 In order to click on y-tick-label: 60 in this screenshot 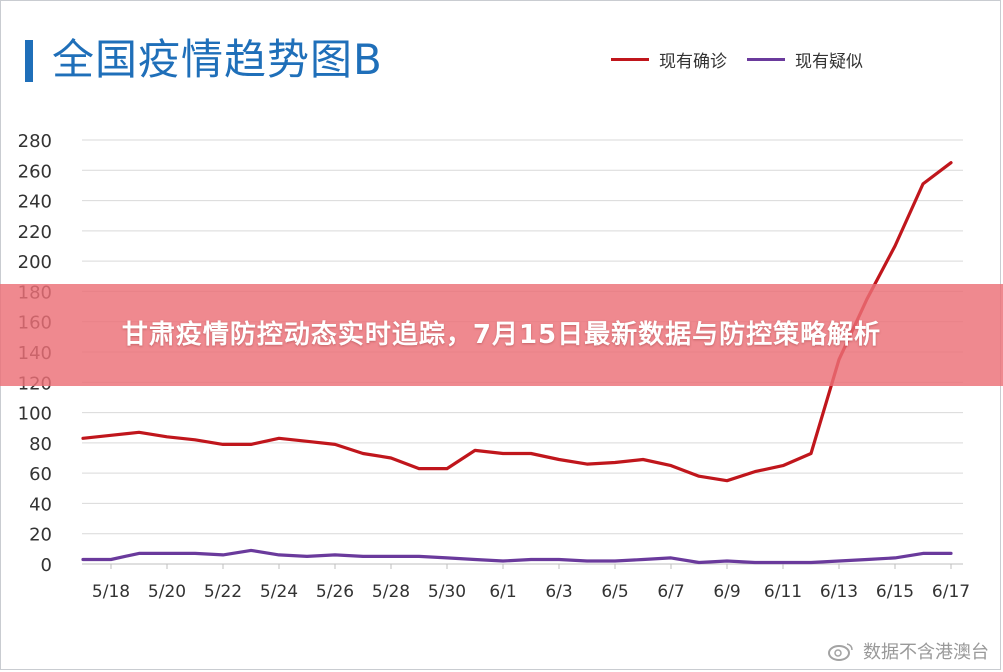, I will do `click(40, 474)`.